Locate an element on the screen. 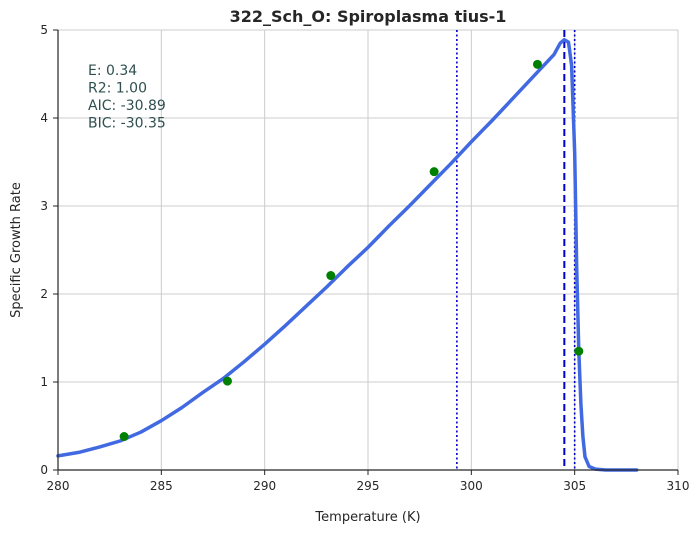 The height and width of the screenshot is (533, 698). stat-line: R2: 1.00 is located at coordinates (117, 89).